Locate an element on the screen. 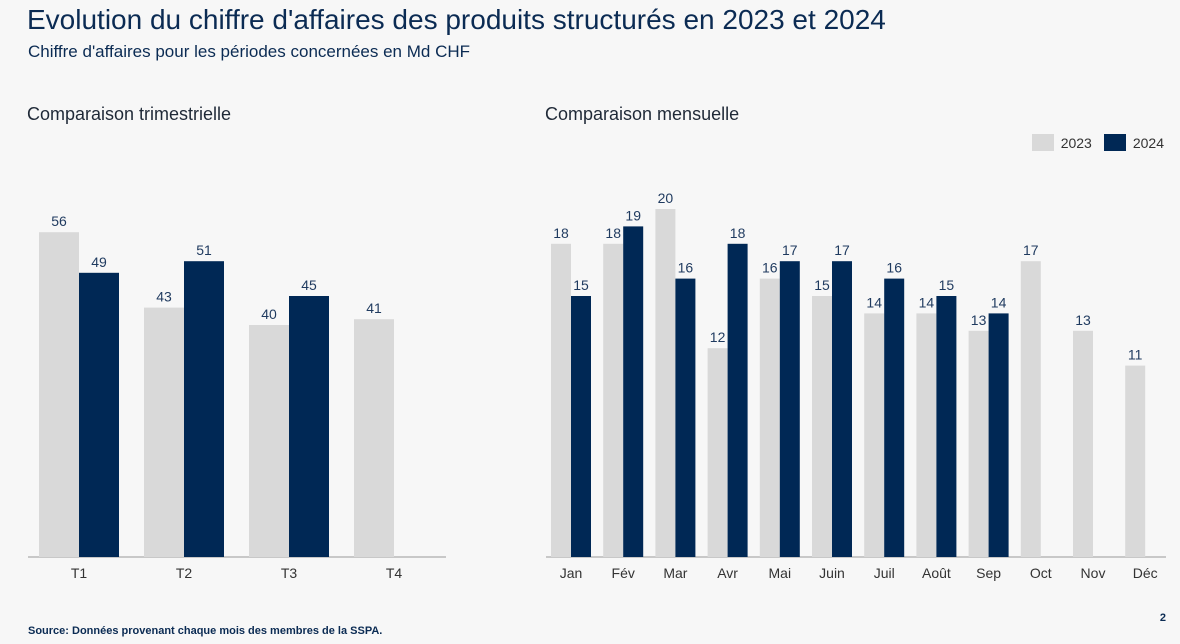  legend-swatch-2023 is located at coordinates (1042, 142).